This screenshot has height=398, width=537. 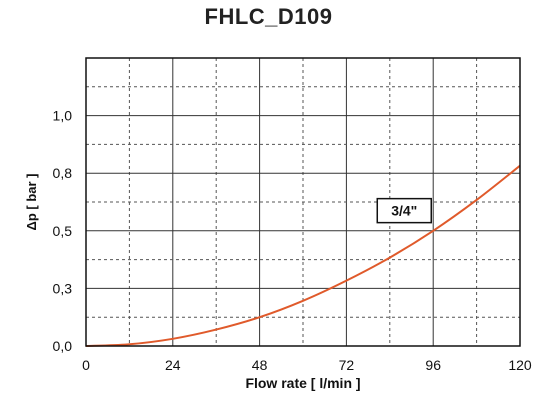 I want to click on chart-title: FHLC_D109, so click(x=268, y=16).